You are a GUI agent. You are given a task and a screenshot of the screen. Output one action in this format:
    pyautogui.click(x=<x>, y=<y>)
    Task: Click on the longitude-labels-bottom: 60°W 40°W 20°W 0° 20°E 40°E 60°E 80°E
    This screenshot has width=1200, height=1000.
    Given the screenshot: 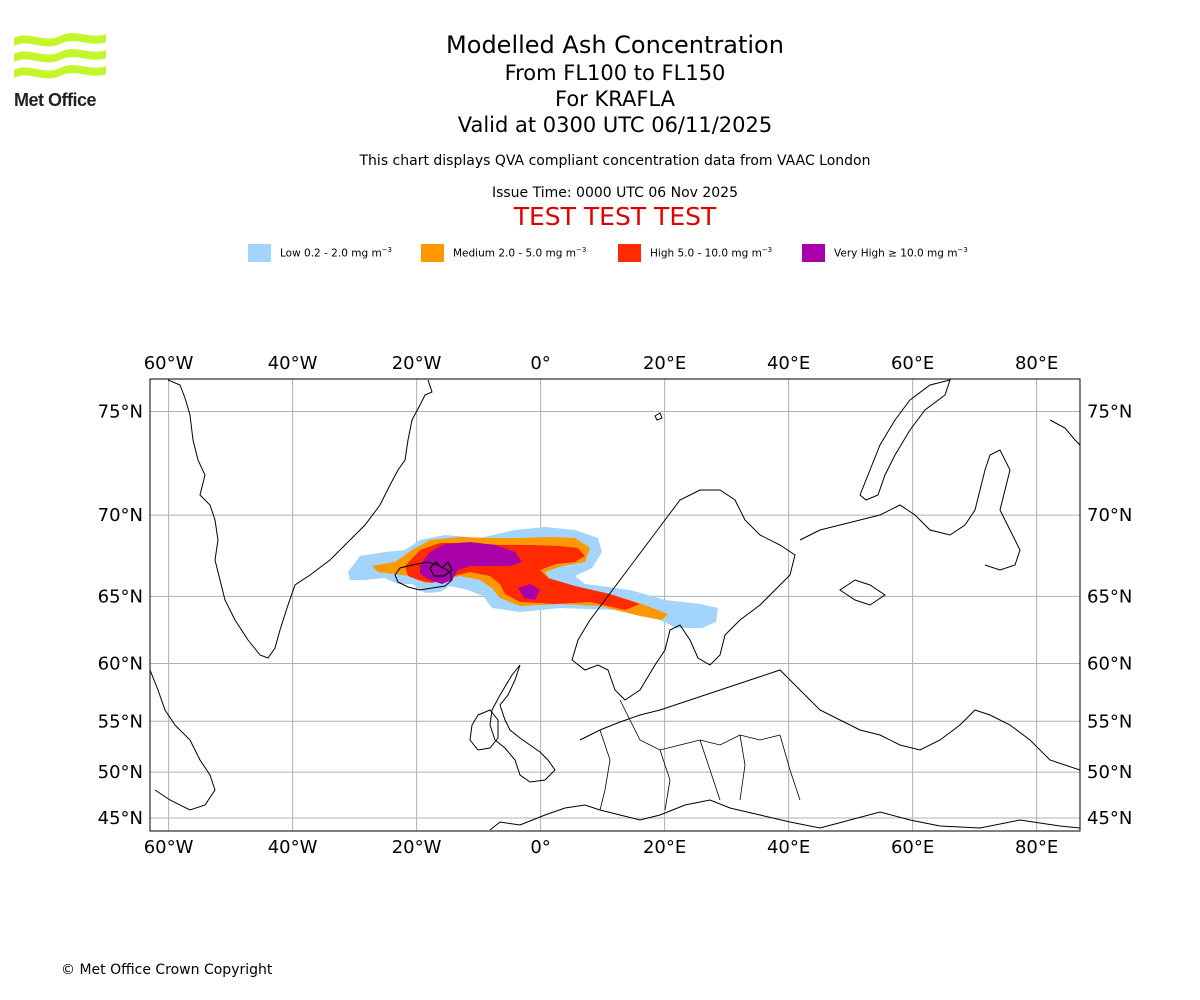 What is the action you would take?
    pyautogui.click(x=601, y=847)
    